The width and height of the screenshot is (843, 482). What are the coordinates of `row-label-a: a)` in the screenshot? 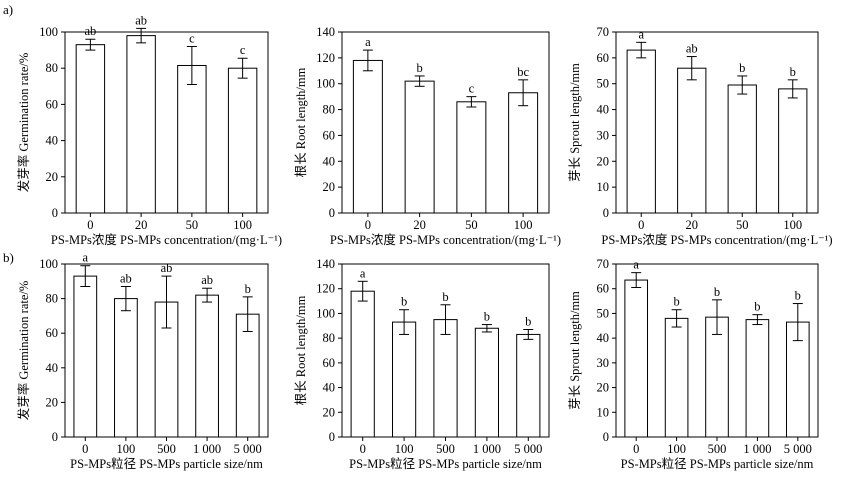 It's located at (8, 9).